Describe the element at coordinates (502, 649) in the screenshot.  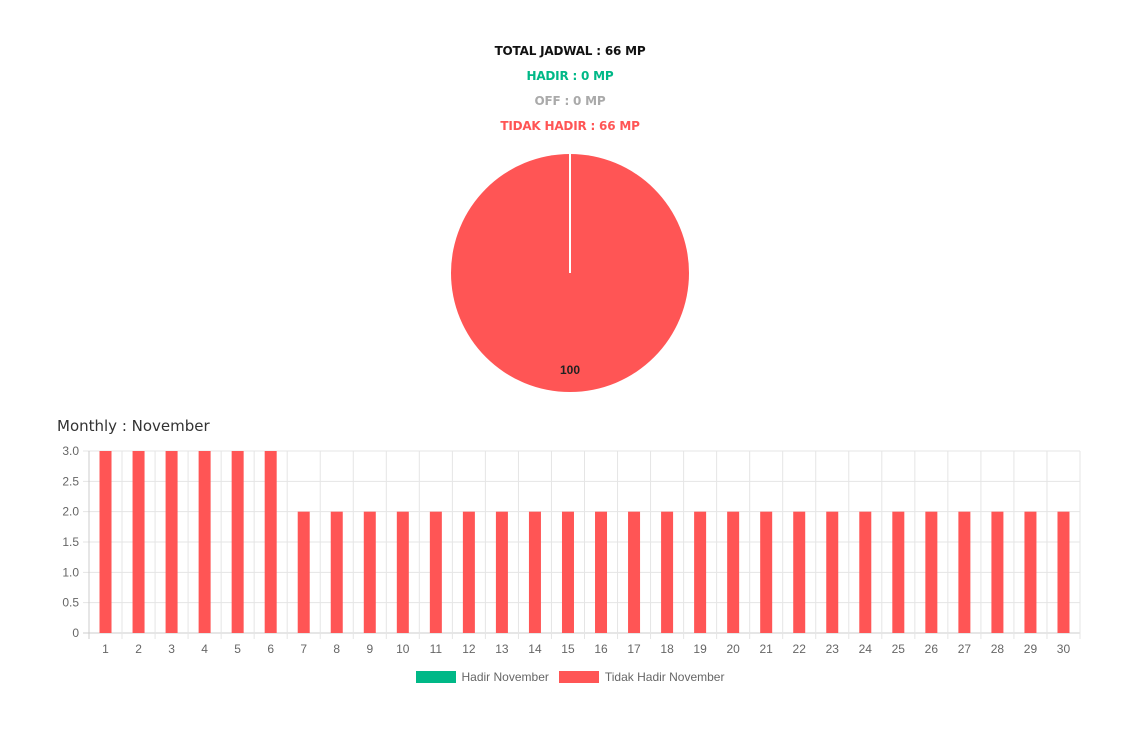
I see `x-tick-label: 13` at that location.